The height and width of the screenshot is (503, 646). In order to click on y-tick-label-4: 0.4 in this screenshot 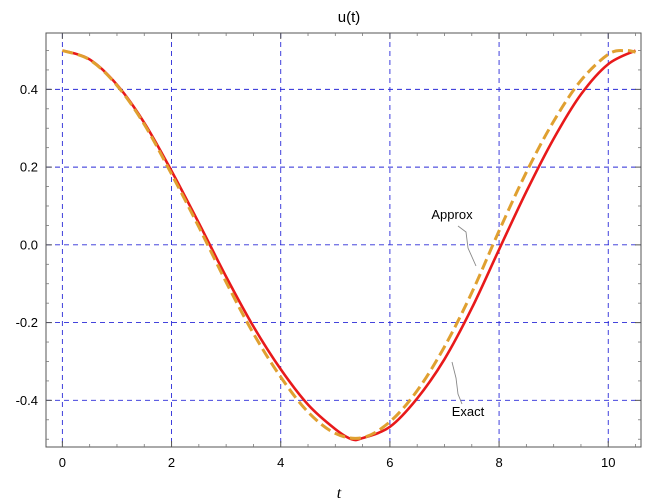, I will do `click(29, 89)`.